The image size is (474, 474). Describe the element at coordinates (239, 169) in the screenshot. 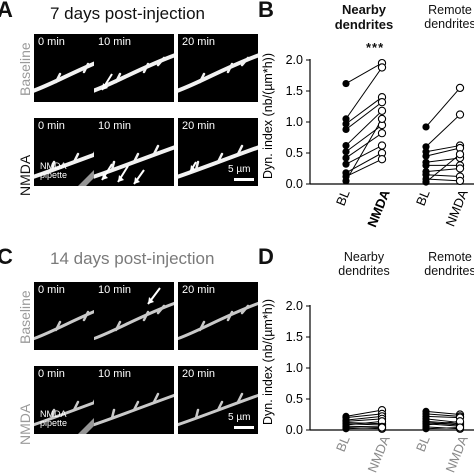

I see `scale-bar-label: 5 µm` at that location.